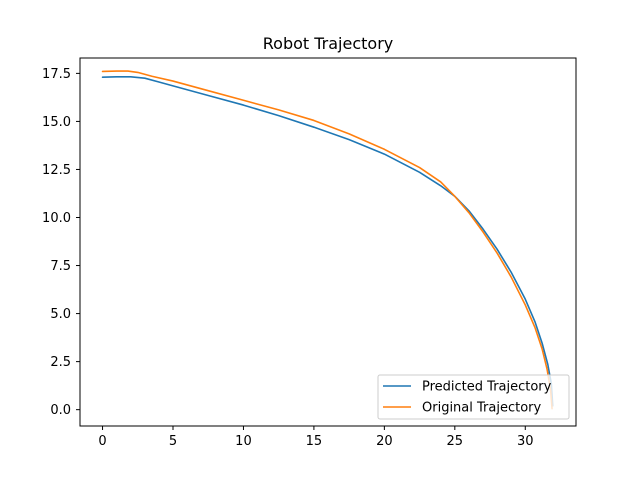 The image size is (640, 480). What do you see at coordinates (173, 441) in the screenshot?
I see `x-tick-label: 5` at bounding box center [173, 441].